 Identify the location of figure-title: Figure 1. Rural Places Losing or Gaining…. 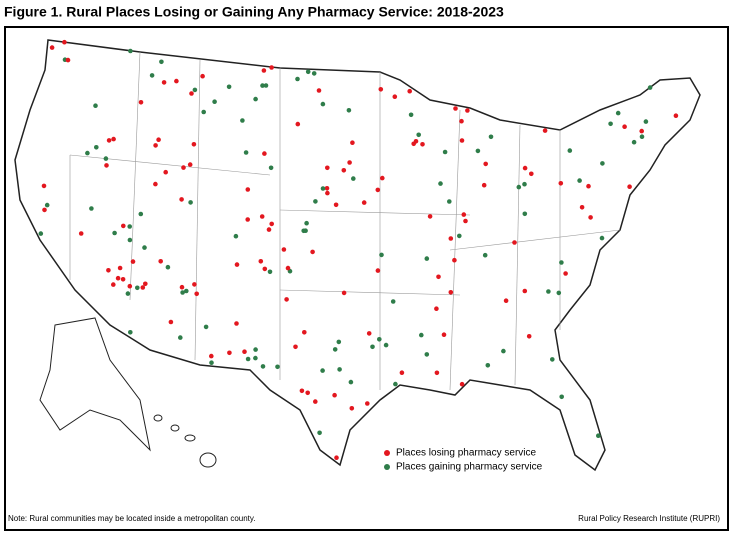
(254, 12).